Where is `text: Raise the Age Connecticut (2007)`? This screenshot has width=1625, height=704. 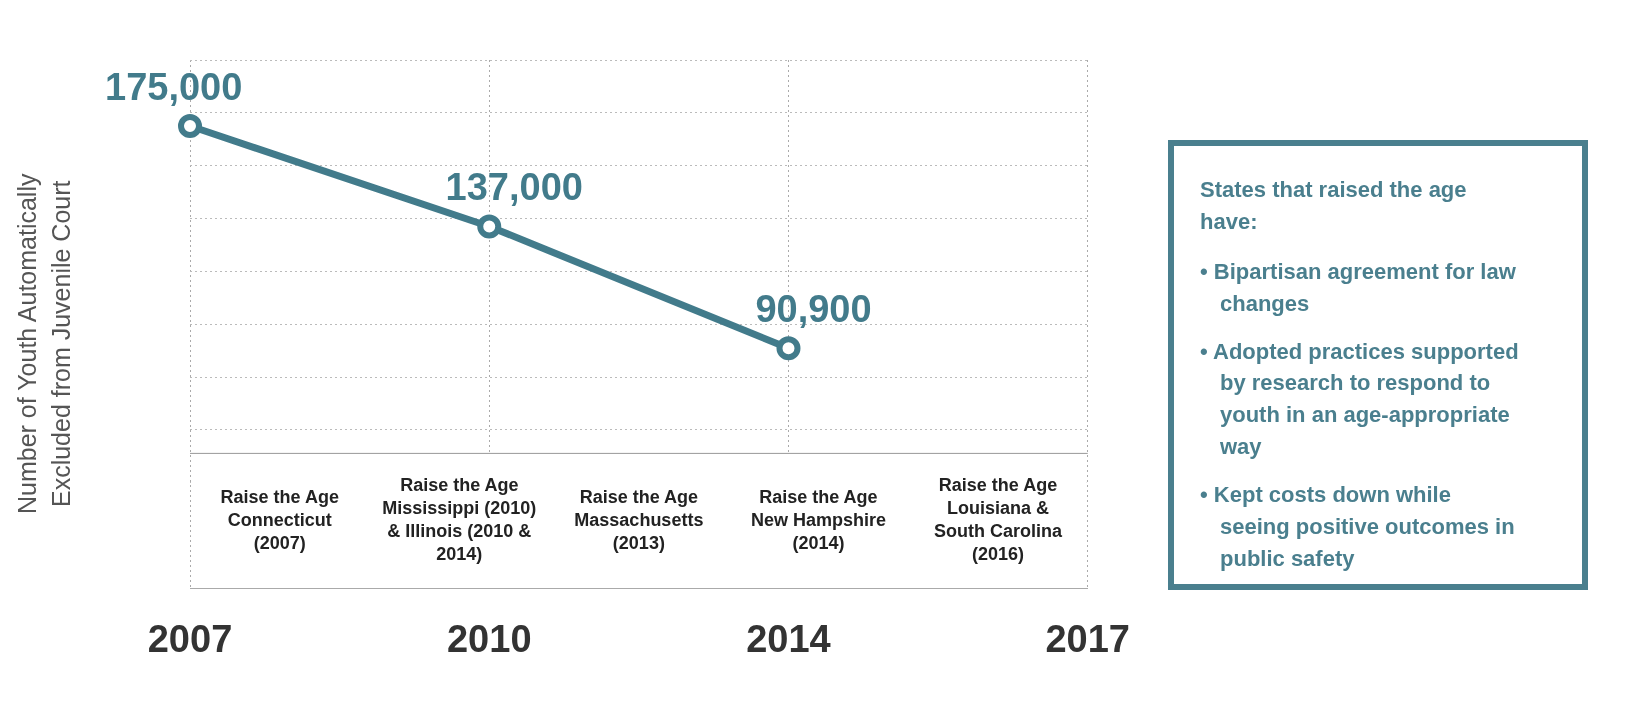
text: Raise the Age Connecticut (2007) is located at coordinates (279, 519).